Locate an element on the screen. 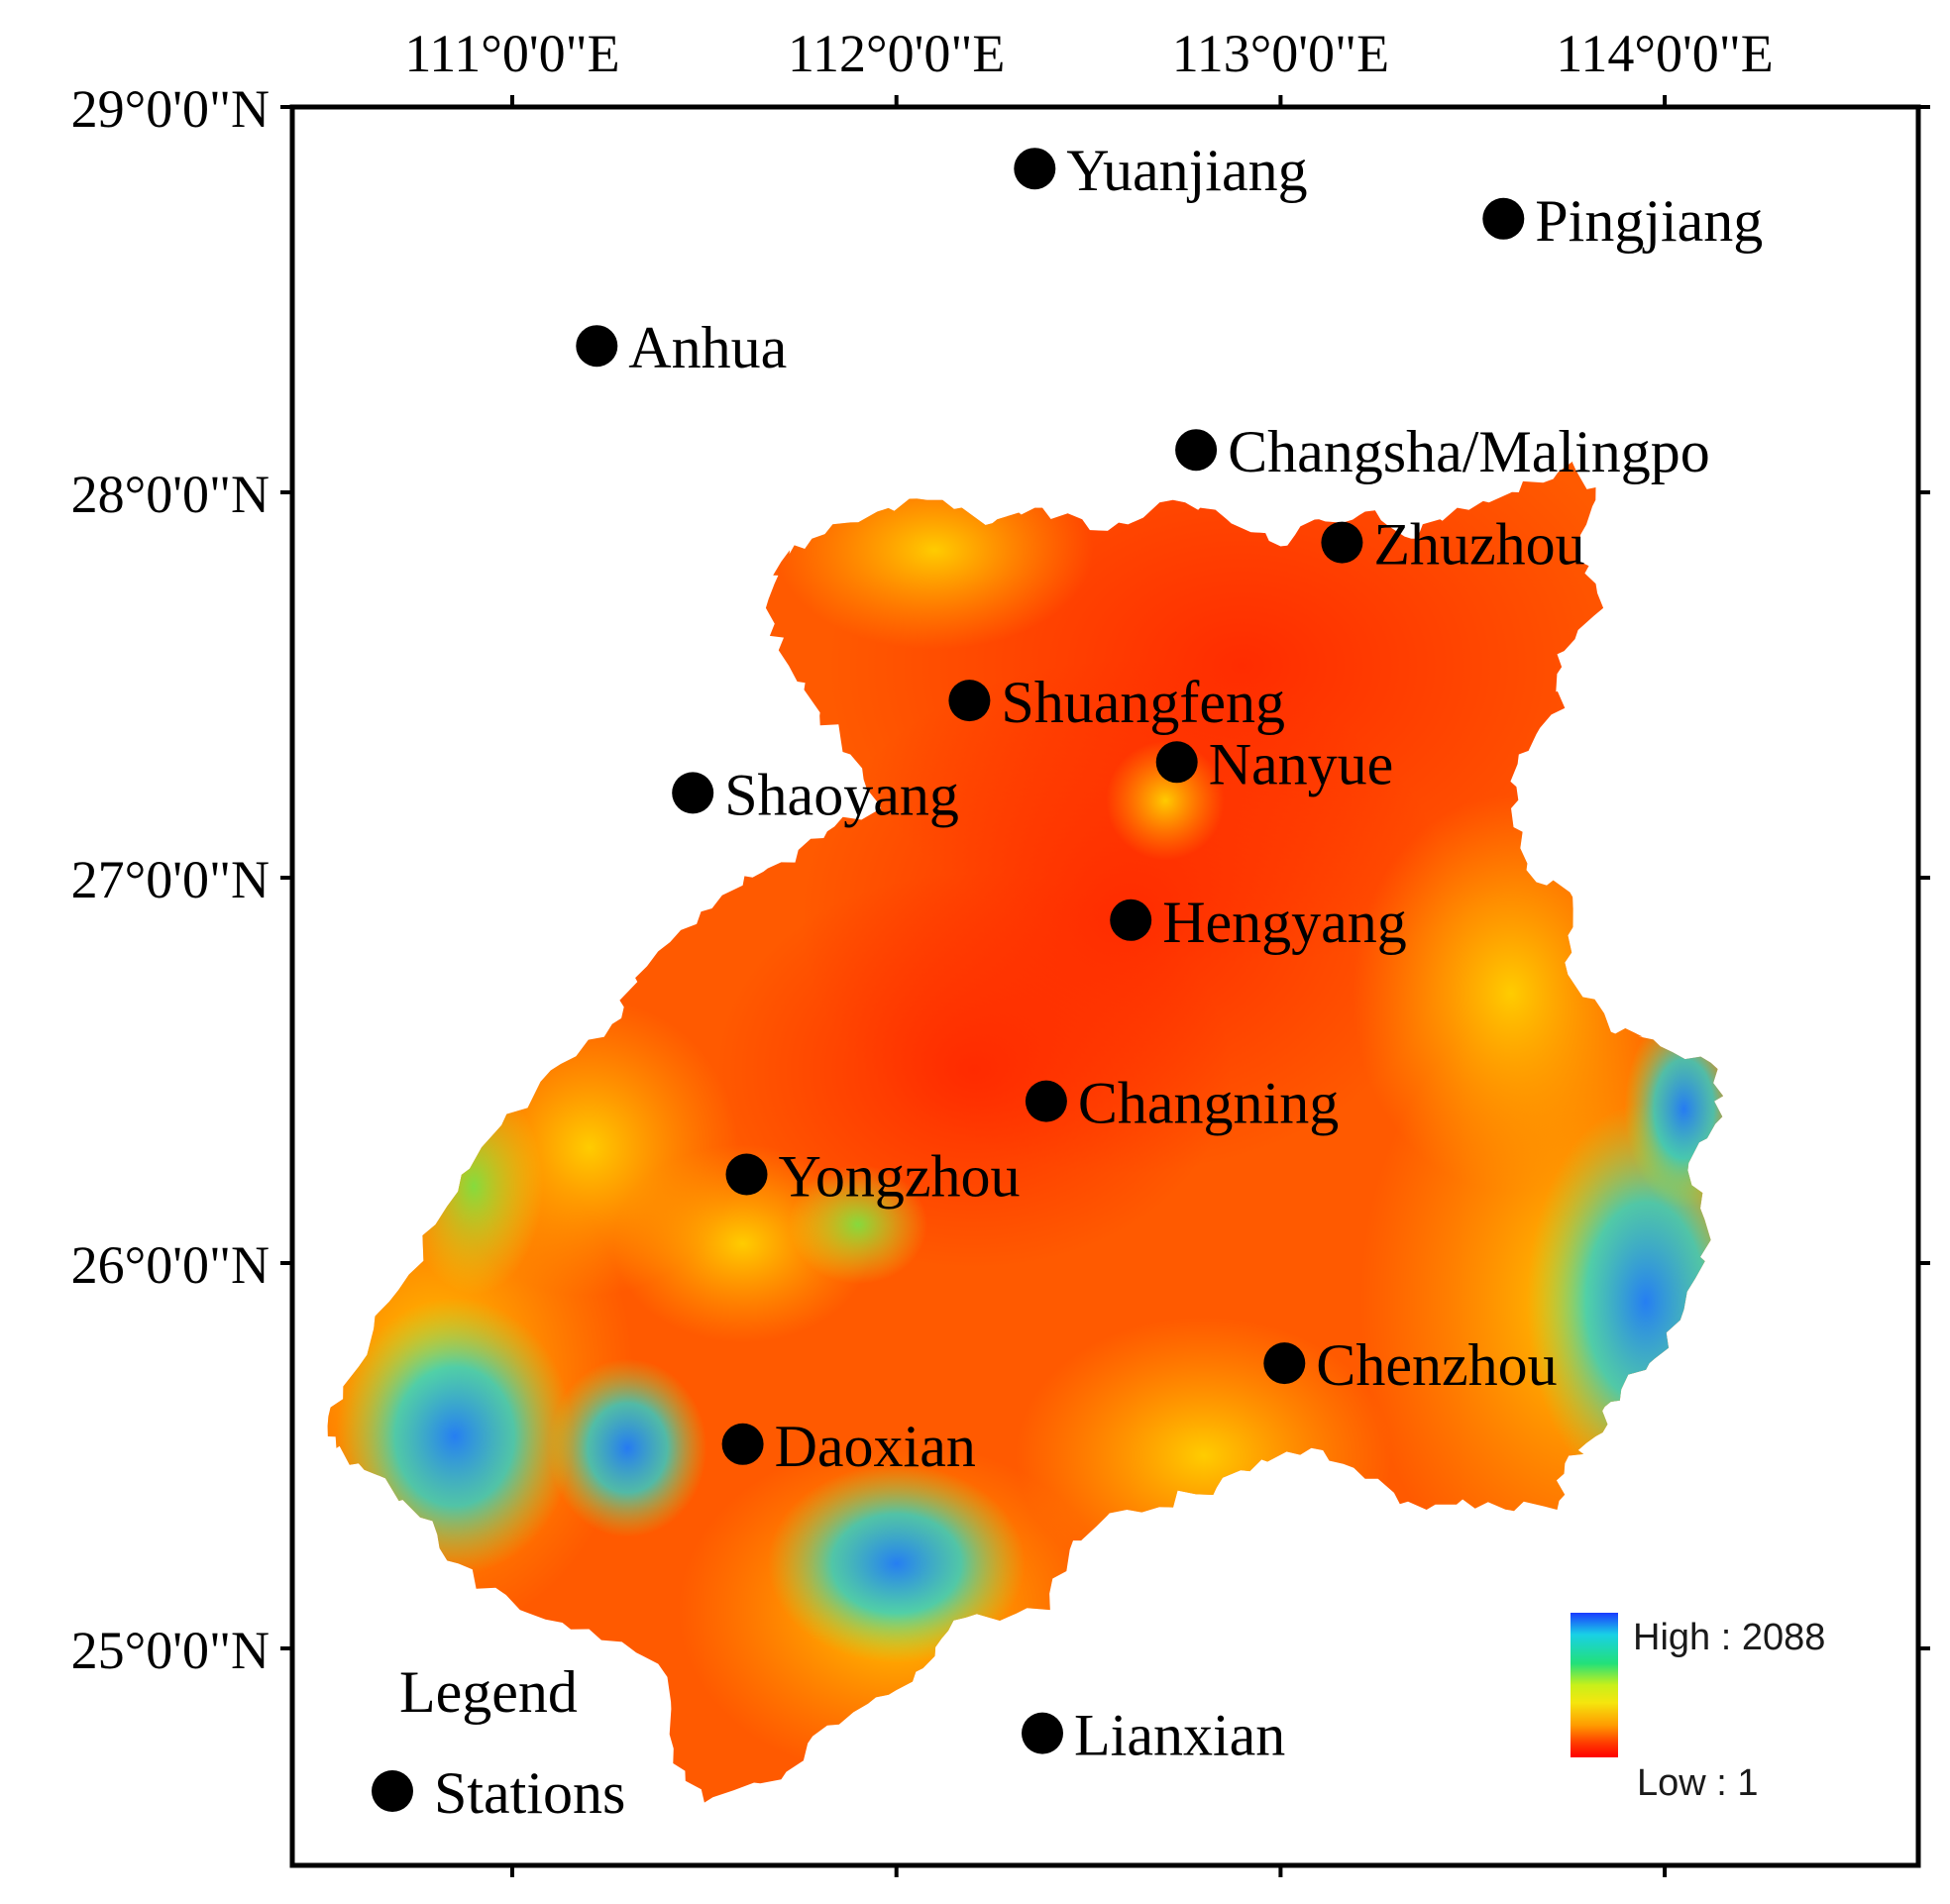 This screenshot has height=1904, width=1950. station-marker: Shuangfeng is located at coordinates (1116, 702).